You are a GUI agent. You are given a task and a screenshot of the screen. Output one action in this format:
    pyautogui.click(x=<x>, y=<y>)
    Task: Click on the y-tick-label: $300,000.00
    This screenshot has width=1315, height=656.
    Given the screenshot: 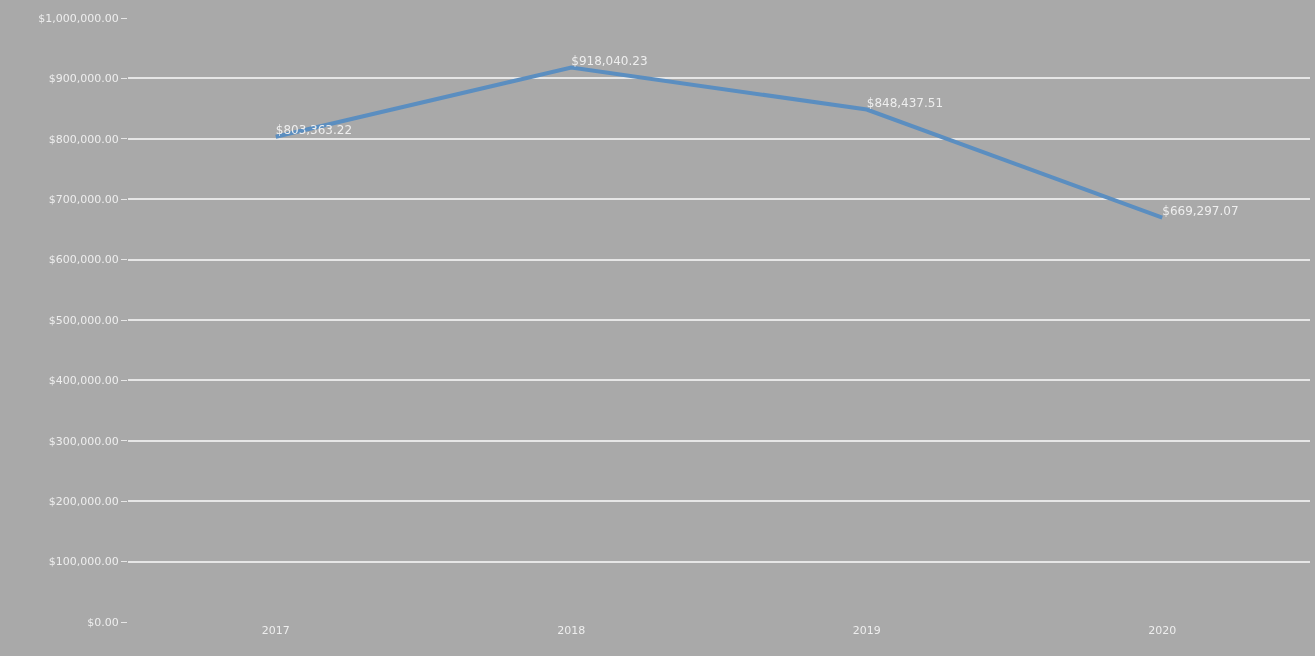 What is the action you would take?
    pyautogui.click(x=83, y=441)
    